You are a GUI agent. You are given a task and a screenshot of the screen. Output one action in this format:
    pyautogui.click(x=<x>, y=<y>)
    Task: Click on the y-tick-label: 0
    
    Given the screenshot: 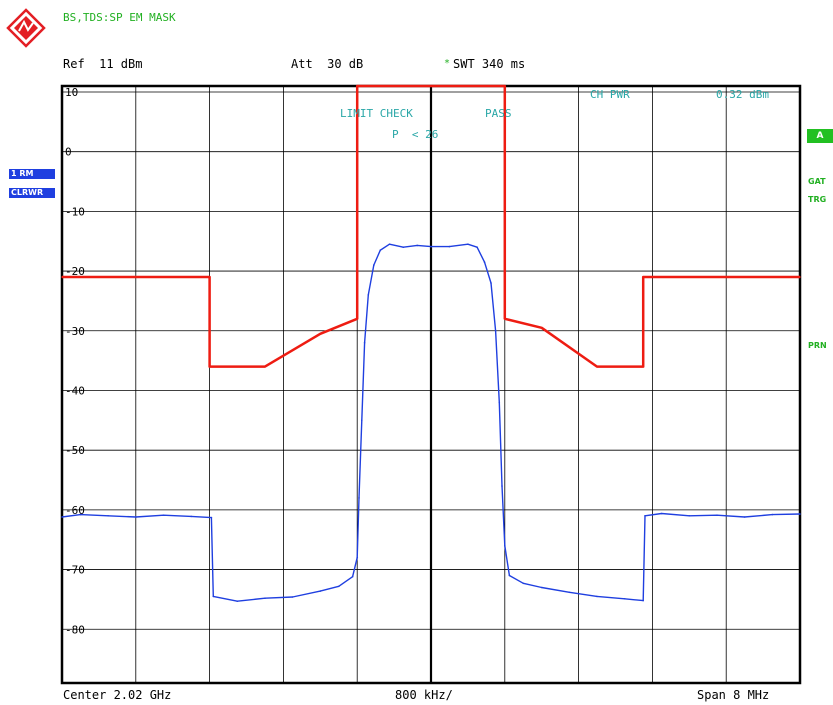 What is the action you would take?
    pyautogui.click(x=68, y=152)
    